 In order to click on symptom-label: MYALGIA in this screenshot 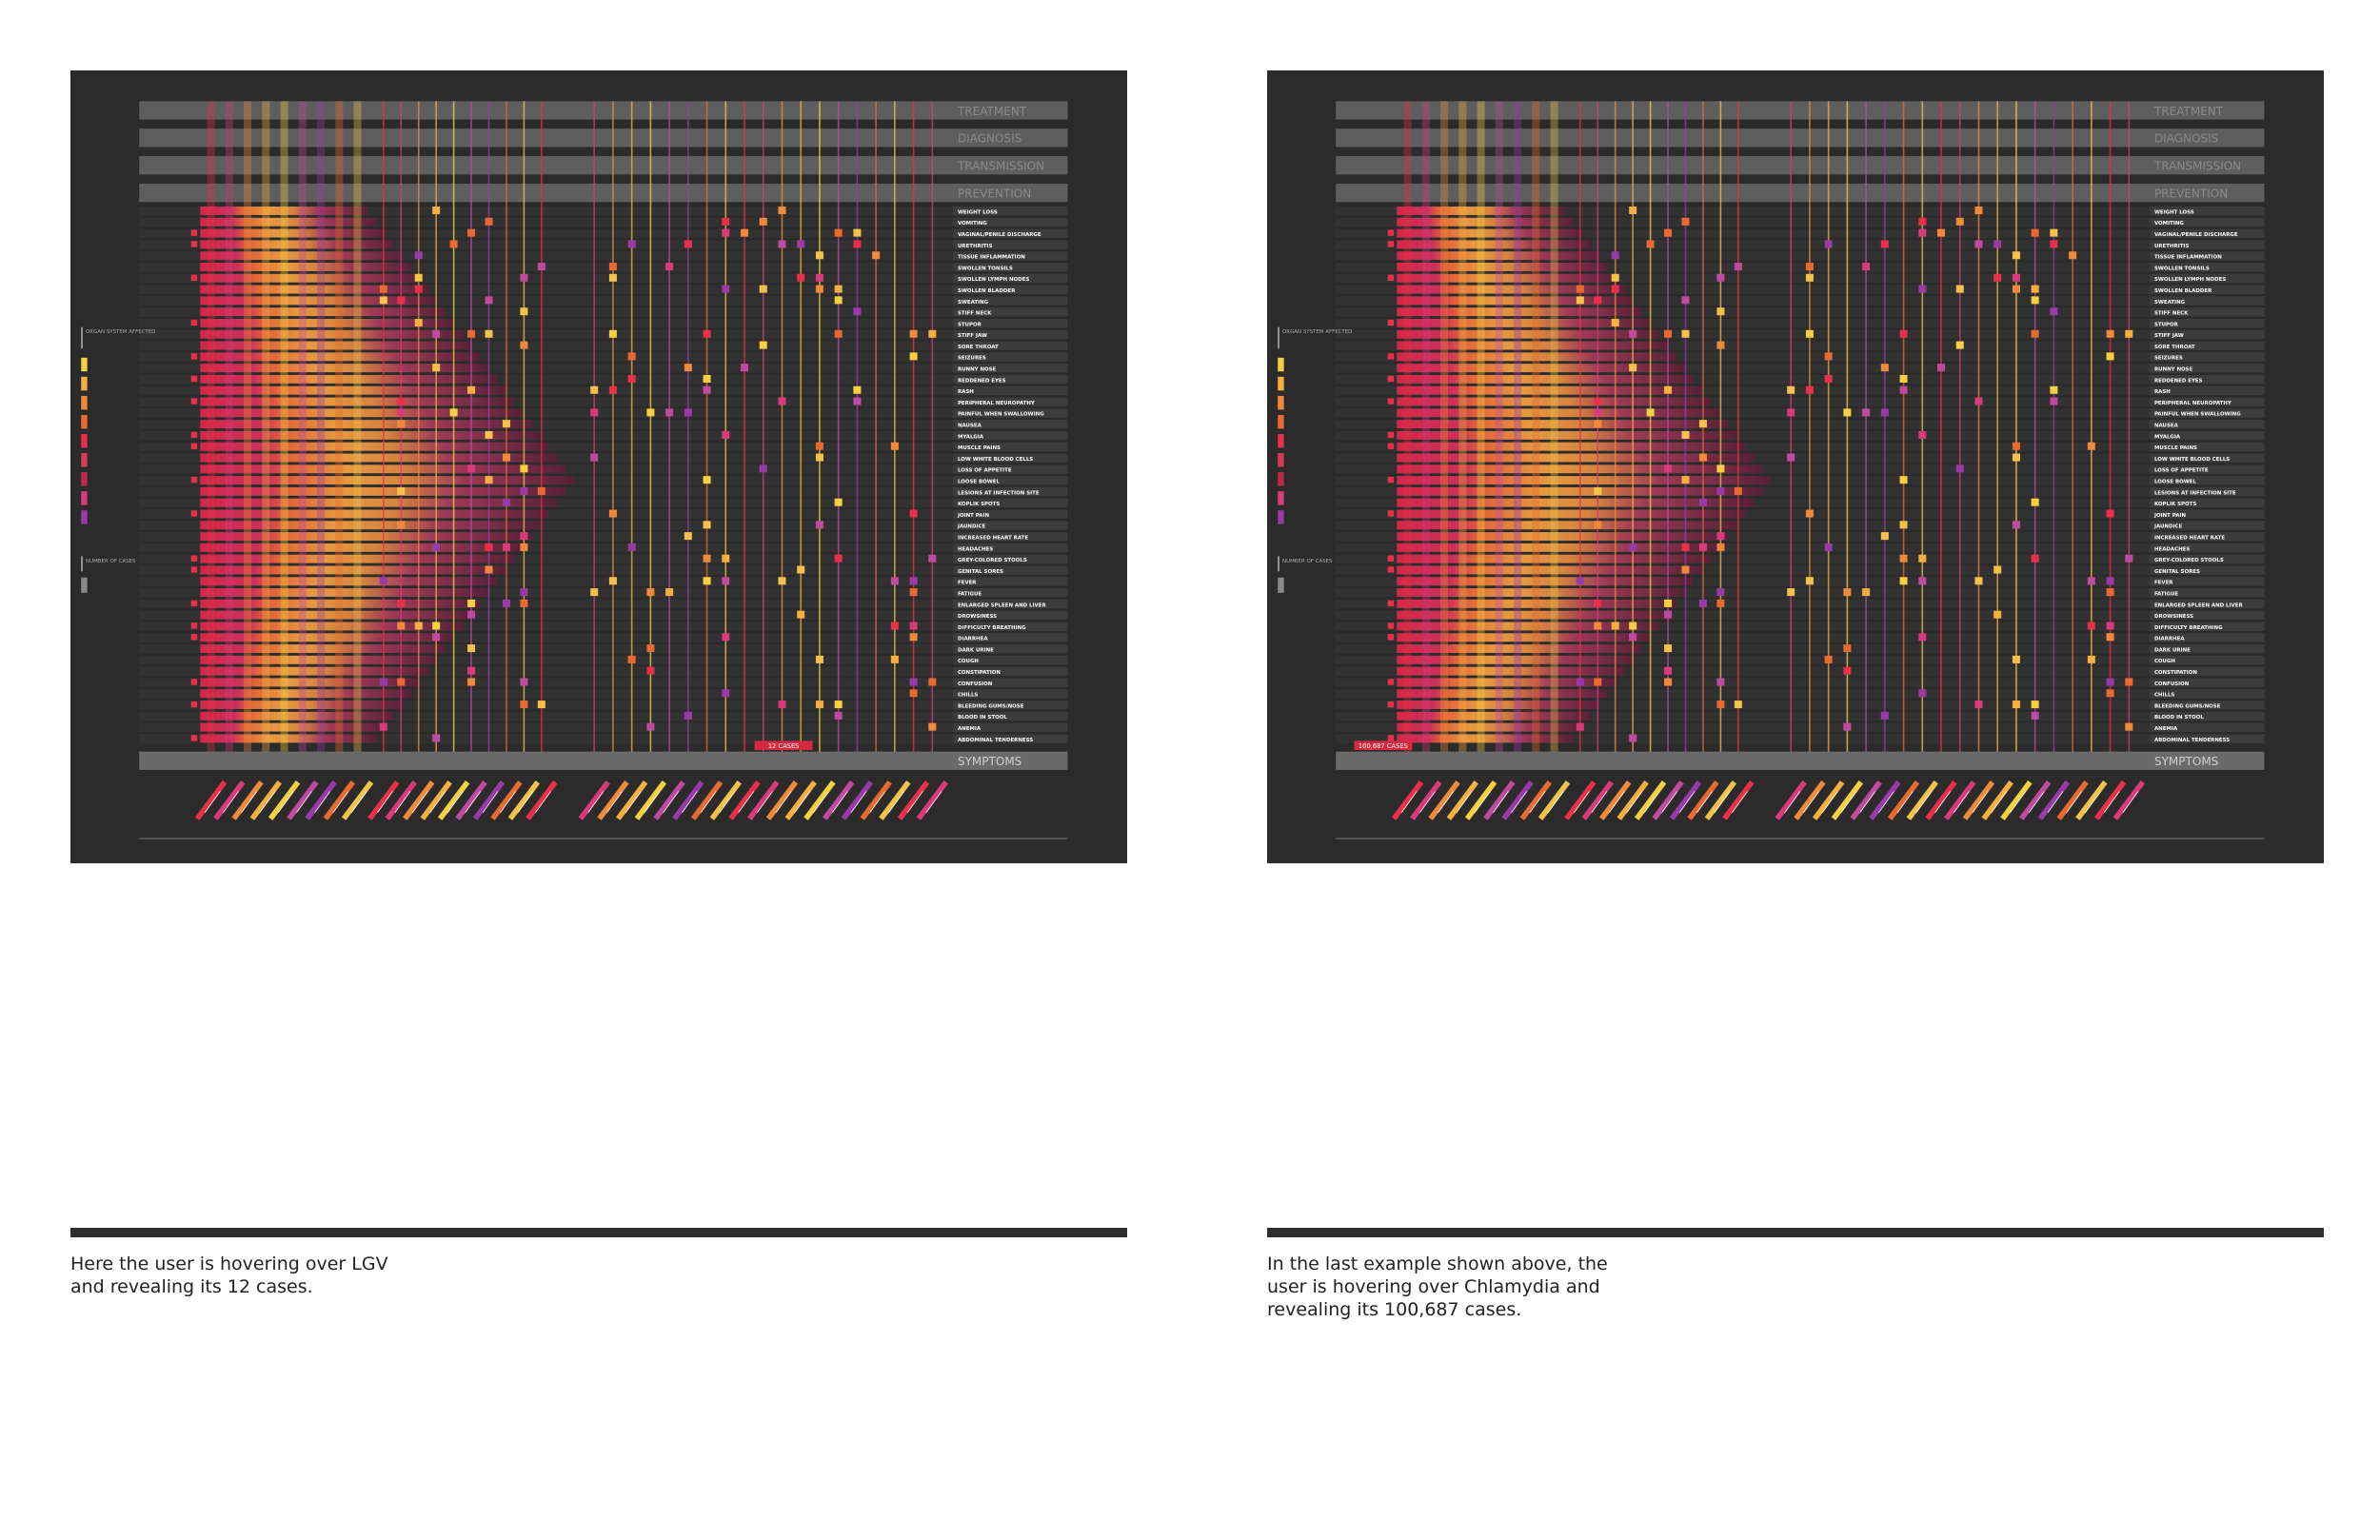, I will do `click(971, 437)`.